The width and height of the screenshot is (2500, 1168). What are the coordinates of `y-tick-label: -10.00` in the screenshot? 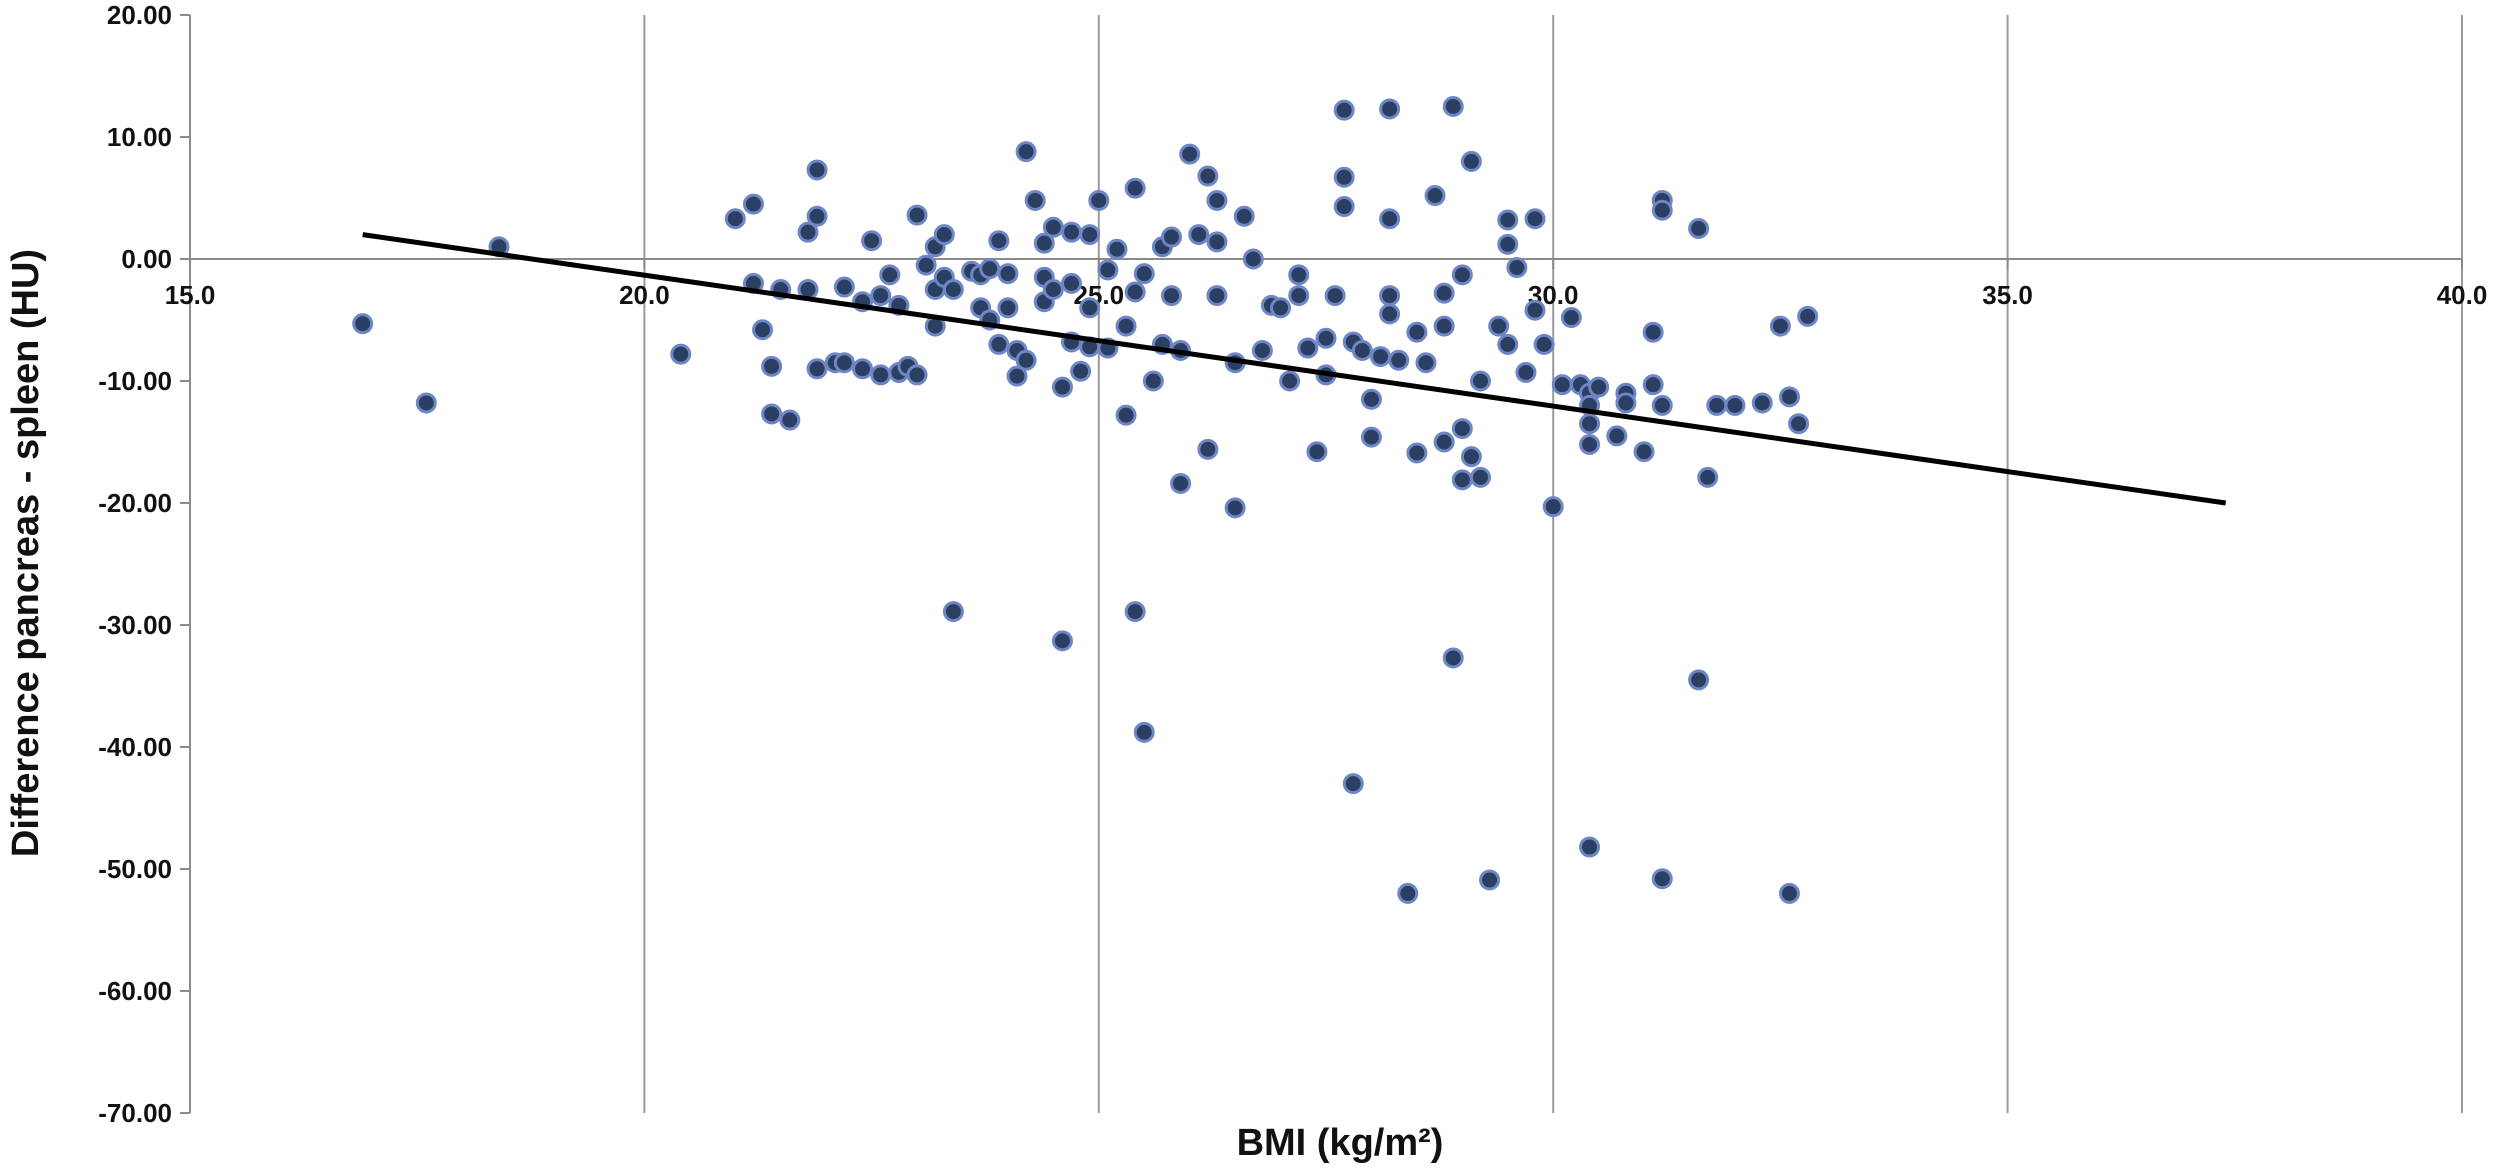 It's located at (135, 381).